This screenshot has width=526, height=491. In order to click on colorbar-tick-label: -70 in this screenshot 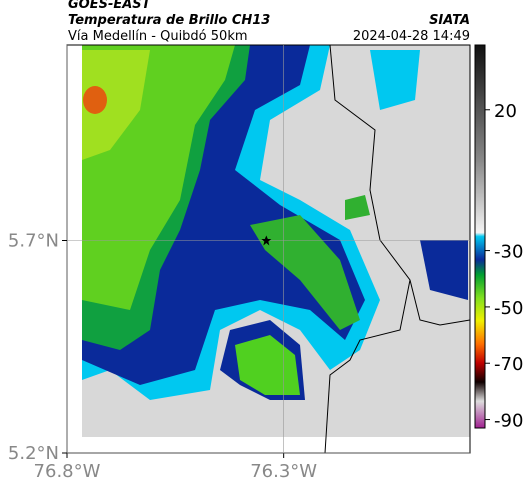, I will do `click(508, 364)`.